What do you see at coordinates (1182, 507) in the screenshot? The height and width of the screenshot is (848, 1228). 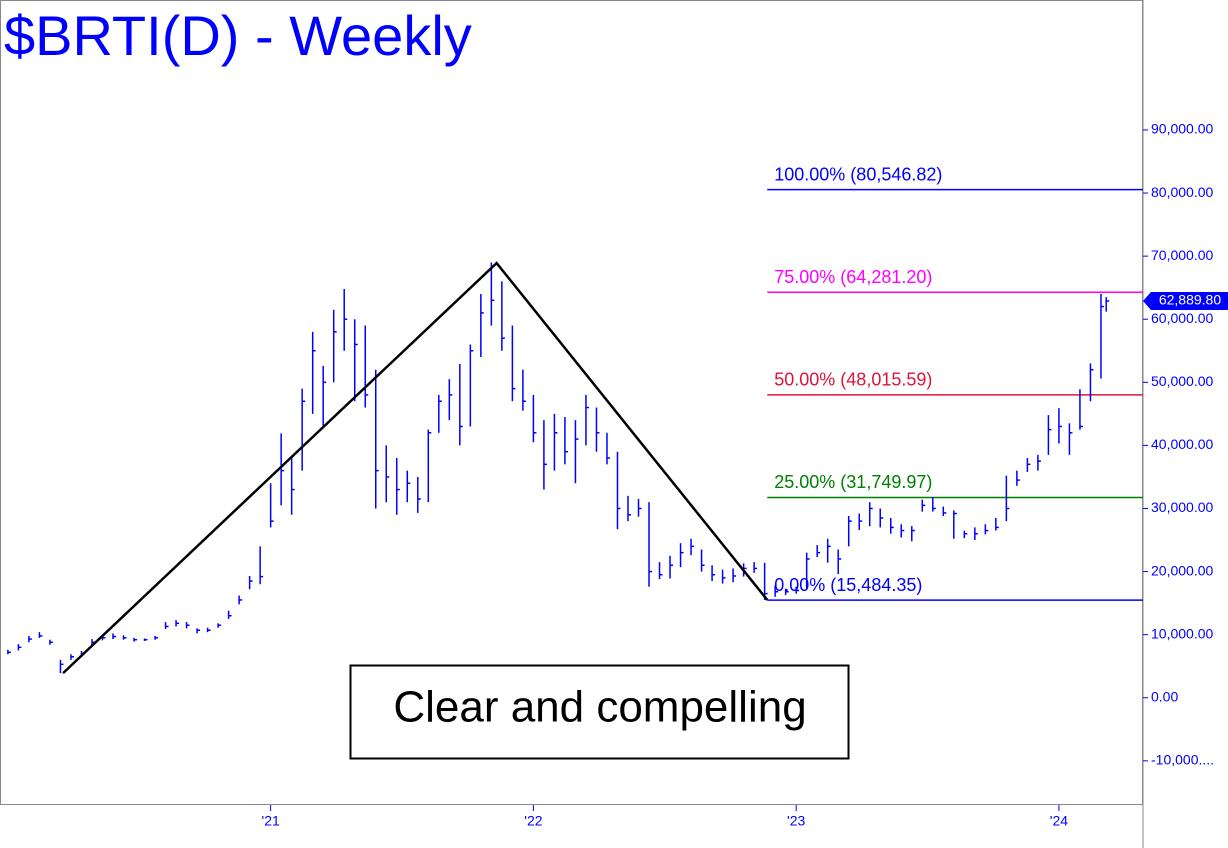 I see `y-tick-label: 30,000.00` at bounding box center [1182, 507].